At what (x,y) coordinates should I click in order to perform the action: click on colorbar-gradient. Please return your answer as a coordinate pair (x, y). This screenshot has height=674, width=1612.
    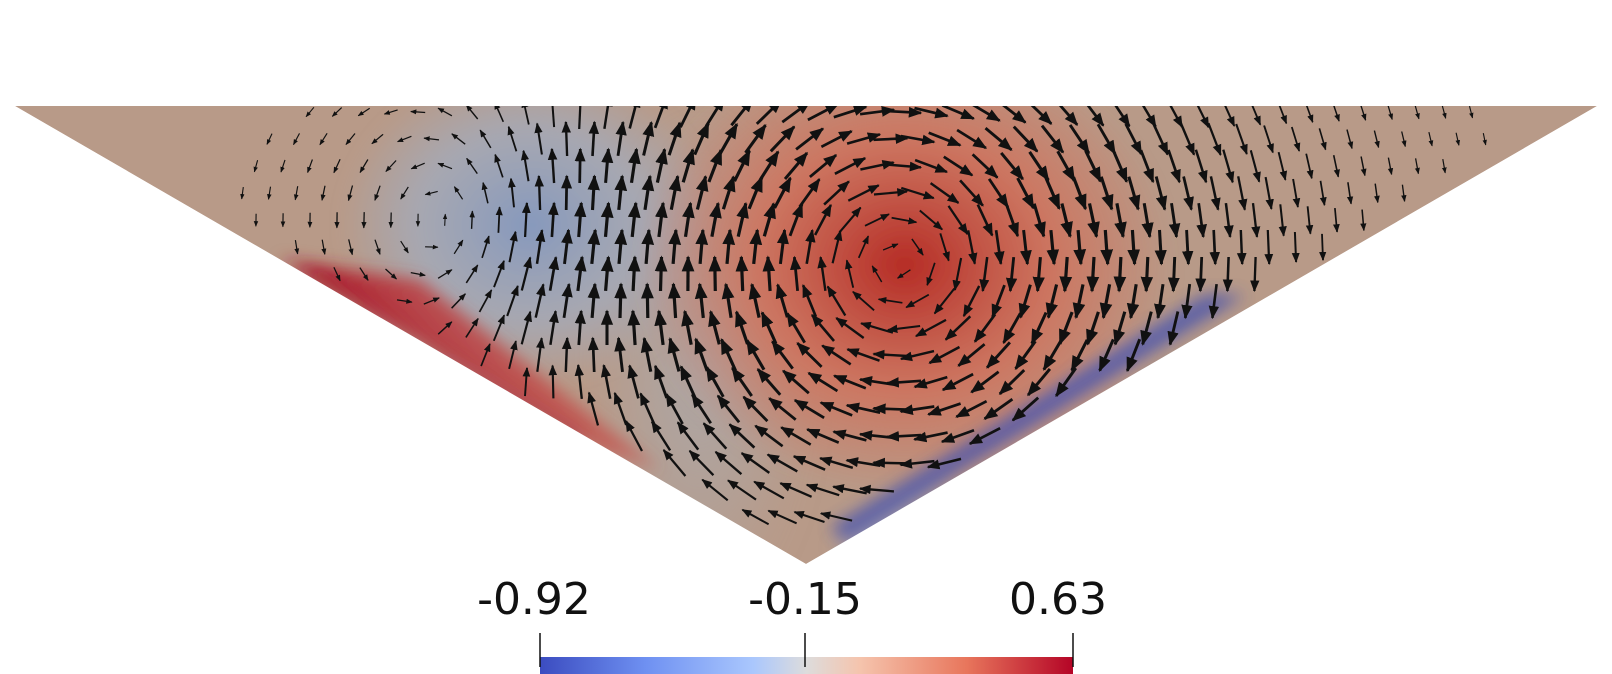
    Looking at the image, I should click on (806, 665).